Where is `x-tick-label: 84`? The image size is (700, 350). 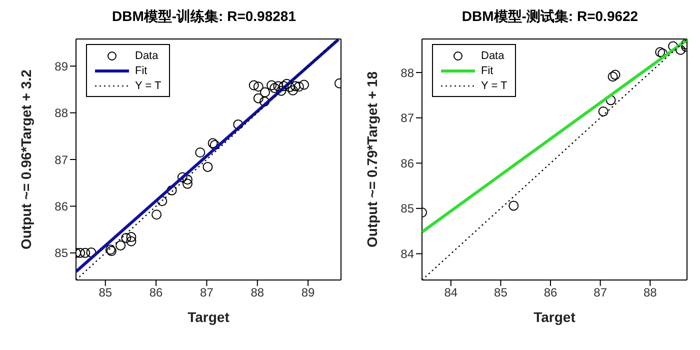 x-tick-label: 84 is located at coordinates (451, 293).